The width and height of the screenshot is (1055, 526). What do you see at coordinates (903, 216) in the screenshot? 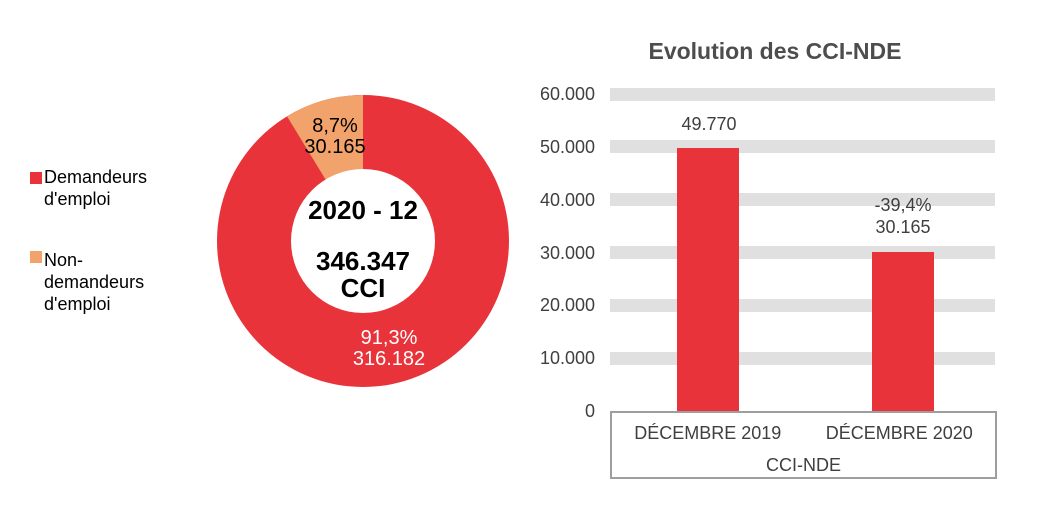
I see `bar-data-label-2020: -39,4% 30.165` at bounding box center [903, 216].